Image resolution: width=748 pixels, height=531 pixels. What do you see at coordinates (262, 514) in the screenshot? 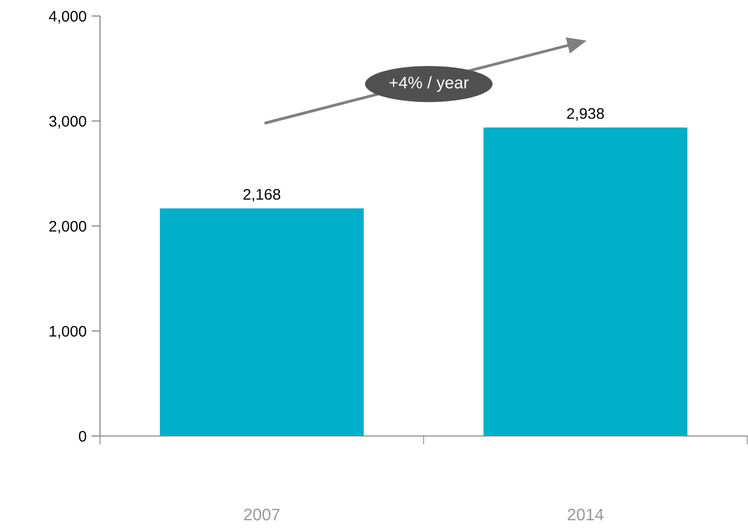
I see `x-tick-label: 2007` at bounding box center [262, 514].